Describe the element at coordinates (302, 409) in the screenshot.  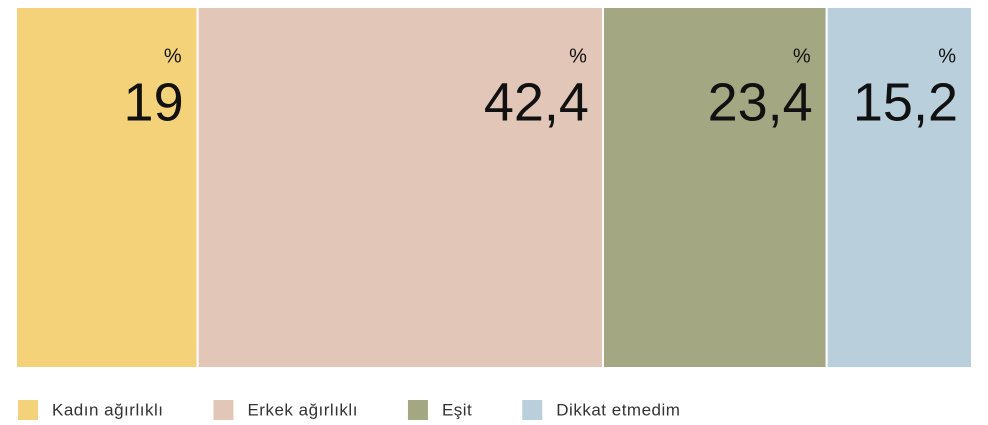
I see `legend-label: Erkek ağırlıklı` at that location.